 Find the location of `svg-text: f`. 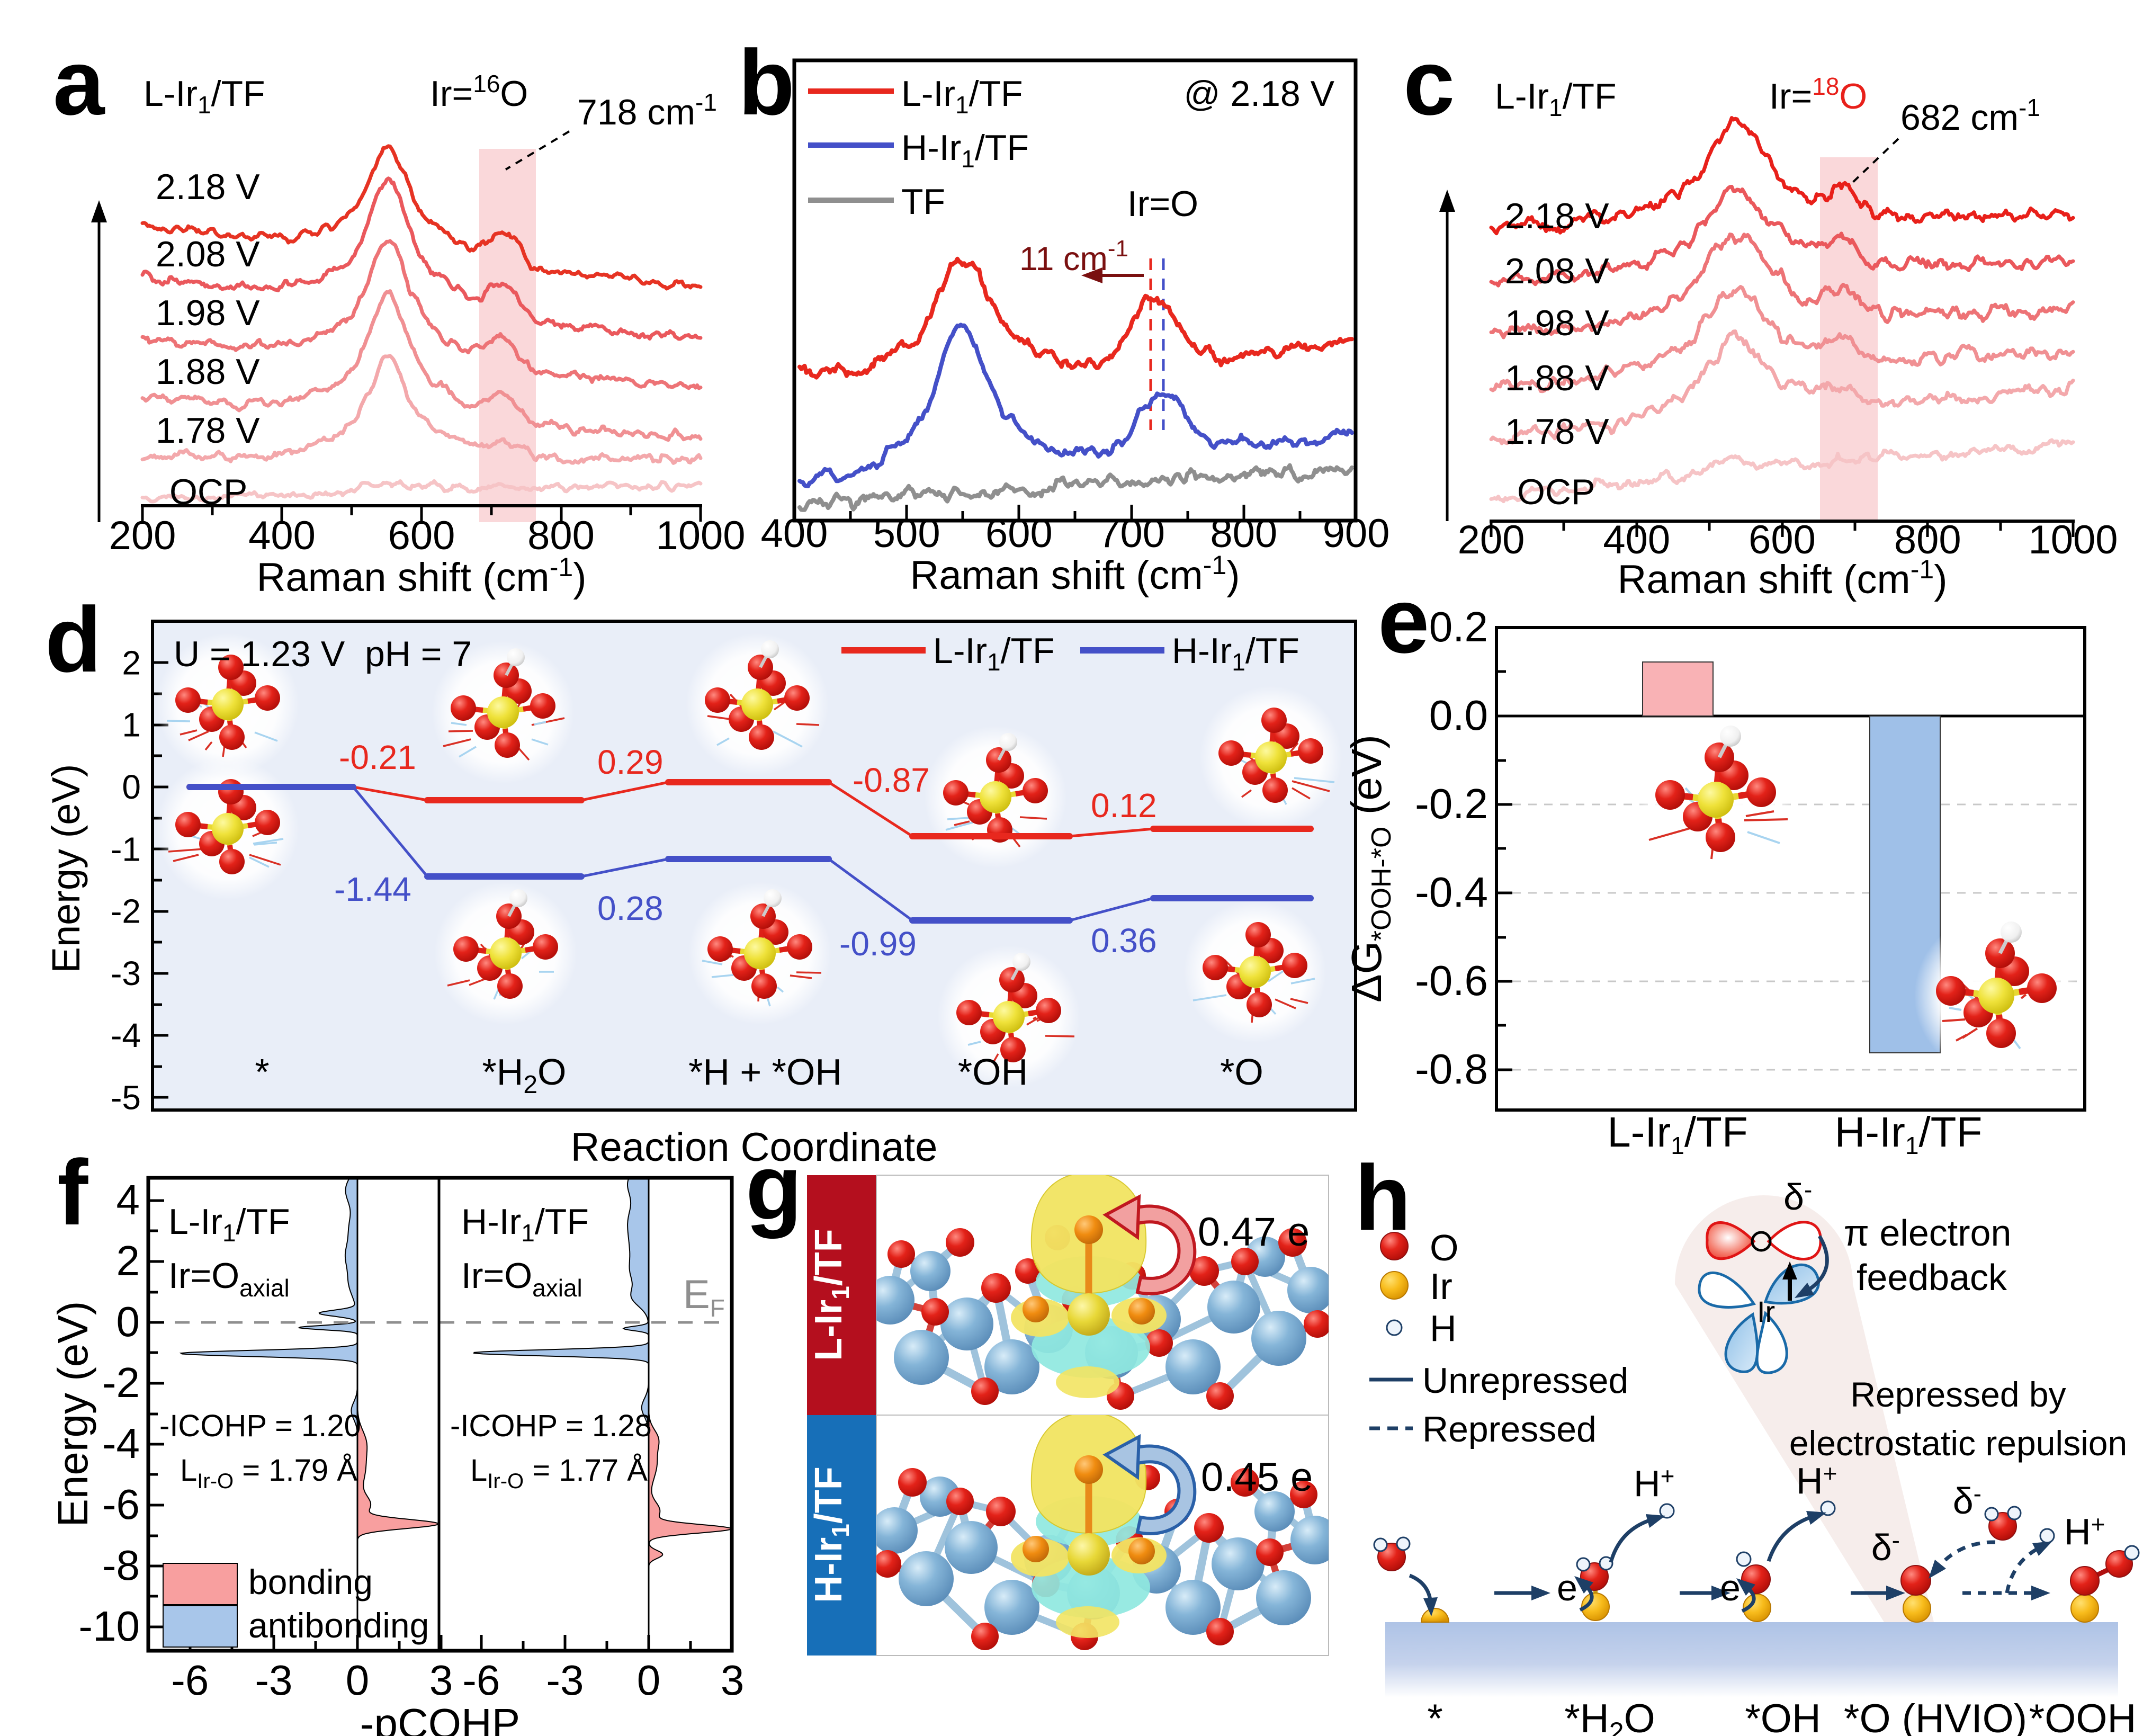

svg-text: f is located at coordinates (72, 1193).